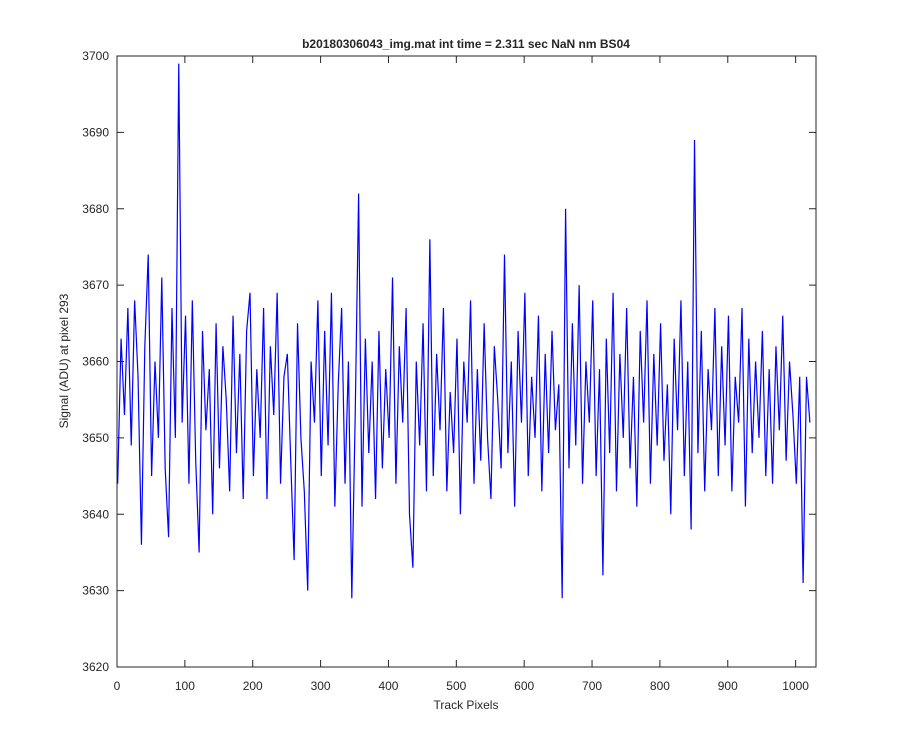 The height and width of the screenshot is (755, 900). Describe the element at coordinates (64, 360) in the screenshot. I see `y-axis-label: Signal (ADU) at pixel 293` at that location.